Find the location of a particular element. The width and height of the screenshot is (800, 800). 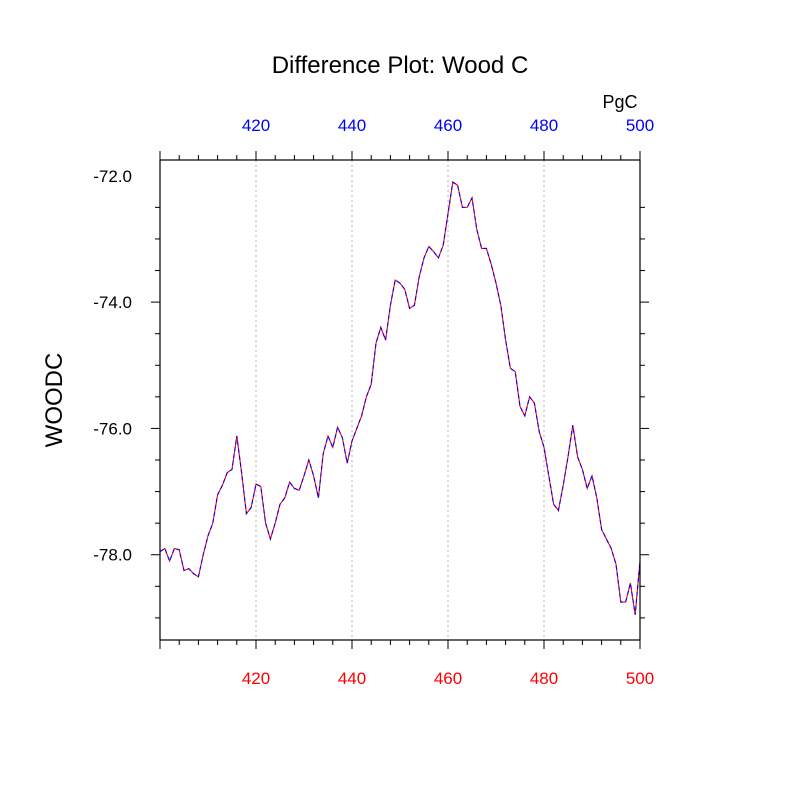

y-axis-label: WOODC is located at coordinates (54, 400).